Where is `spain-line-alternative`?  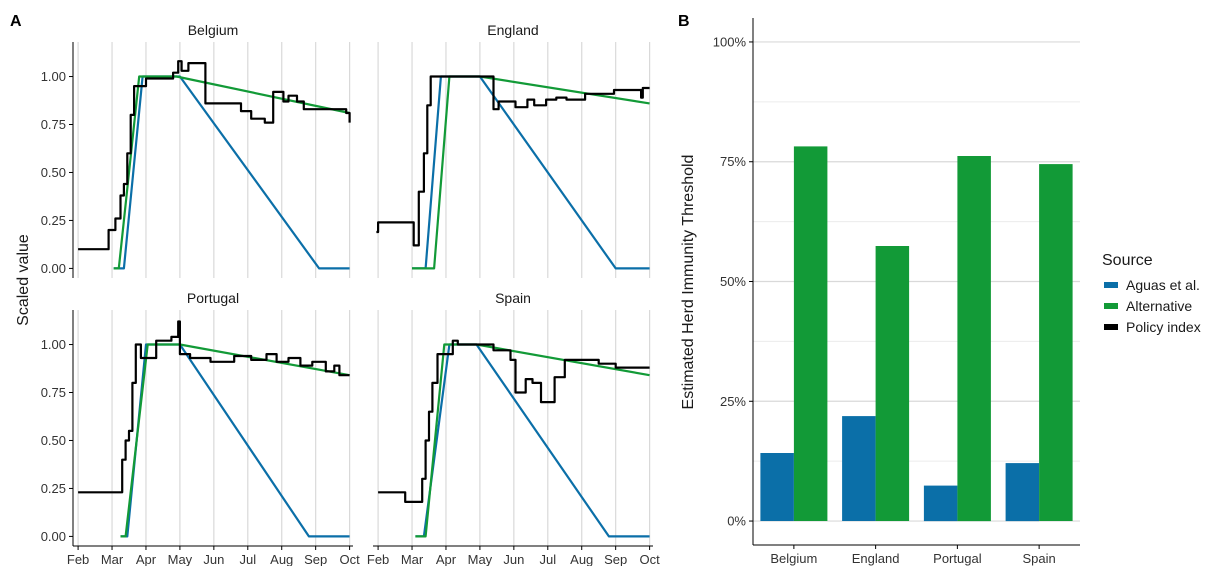 spain-line-alternative is located at coordinates (532, 440).